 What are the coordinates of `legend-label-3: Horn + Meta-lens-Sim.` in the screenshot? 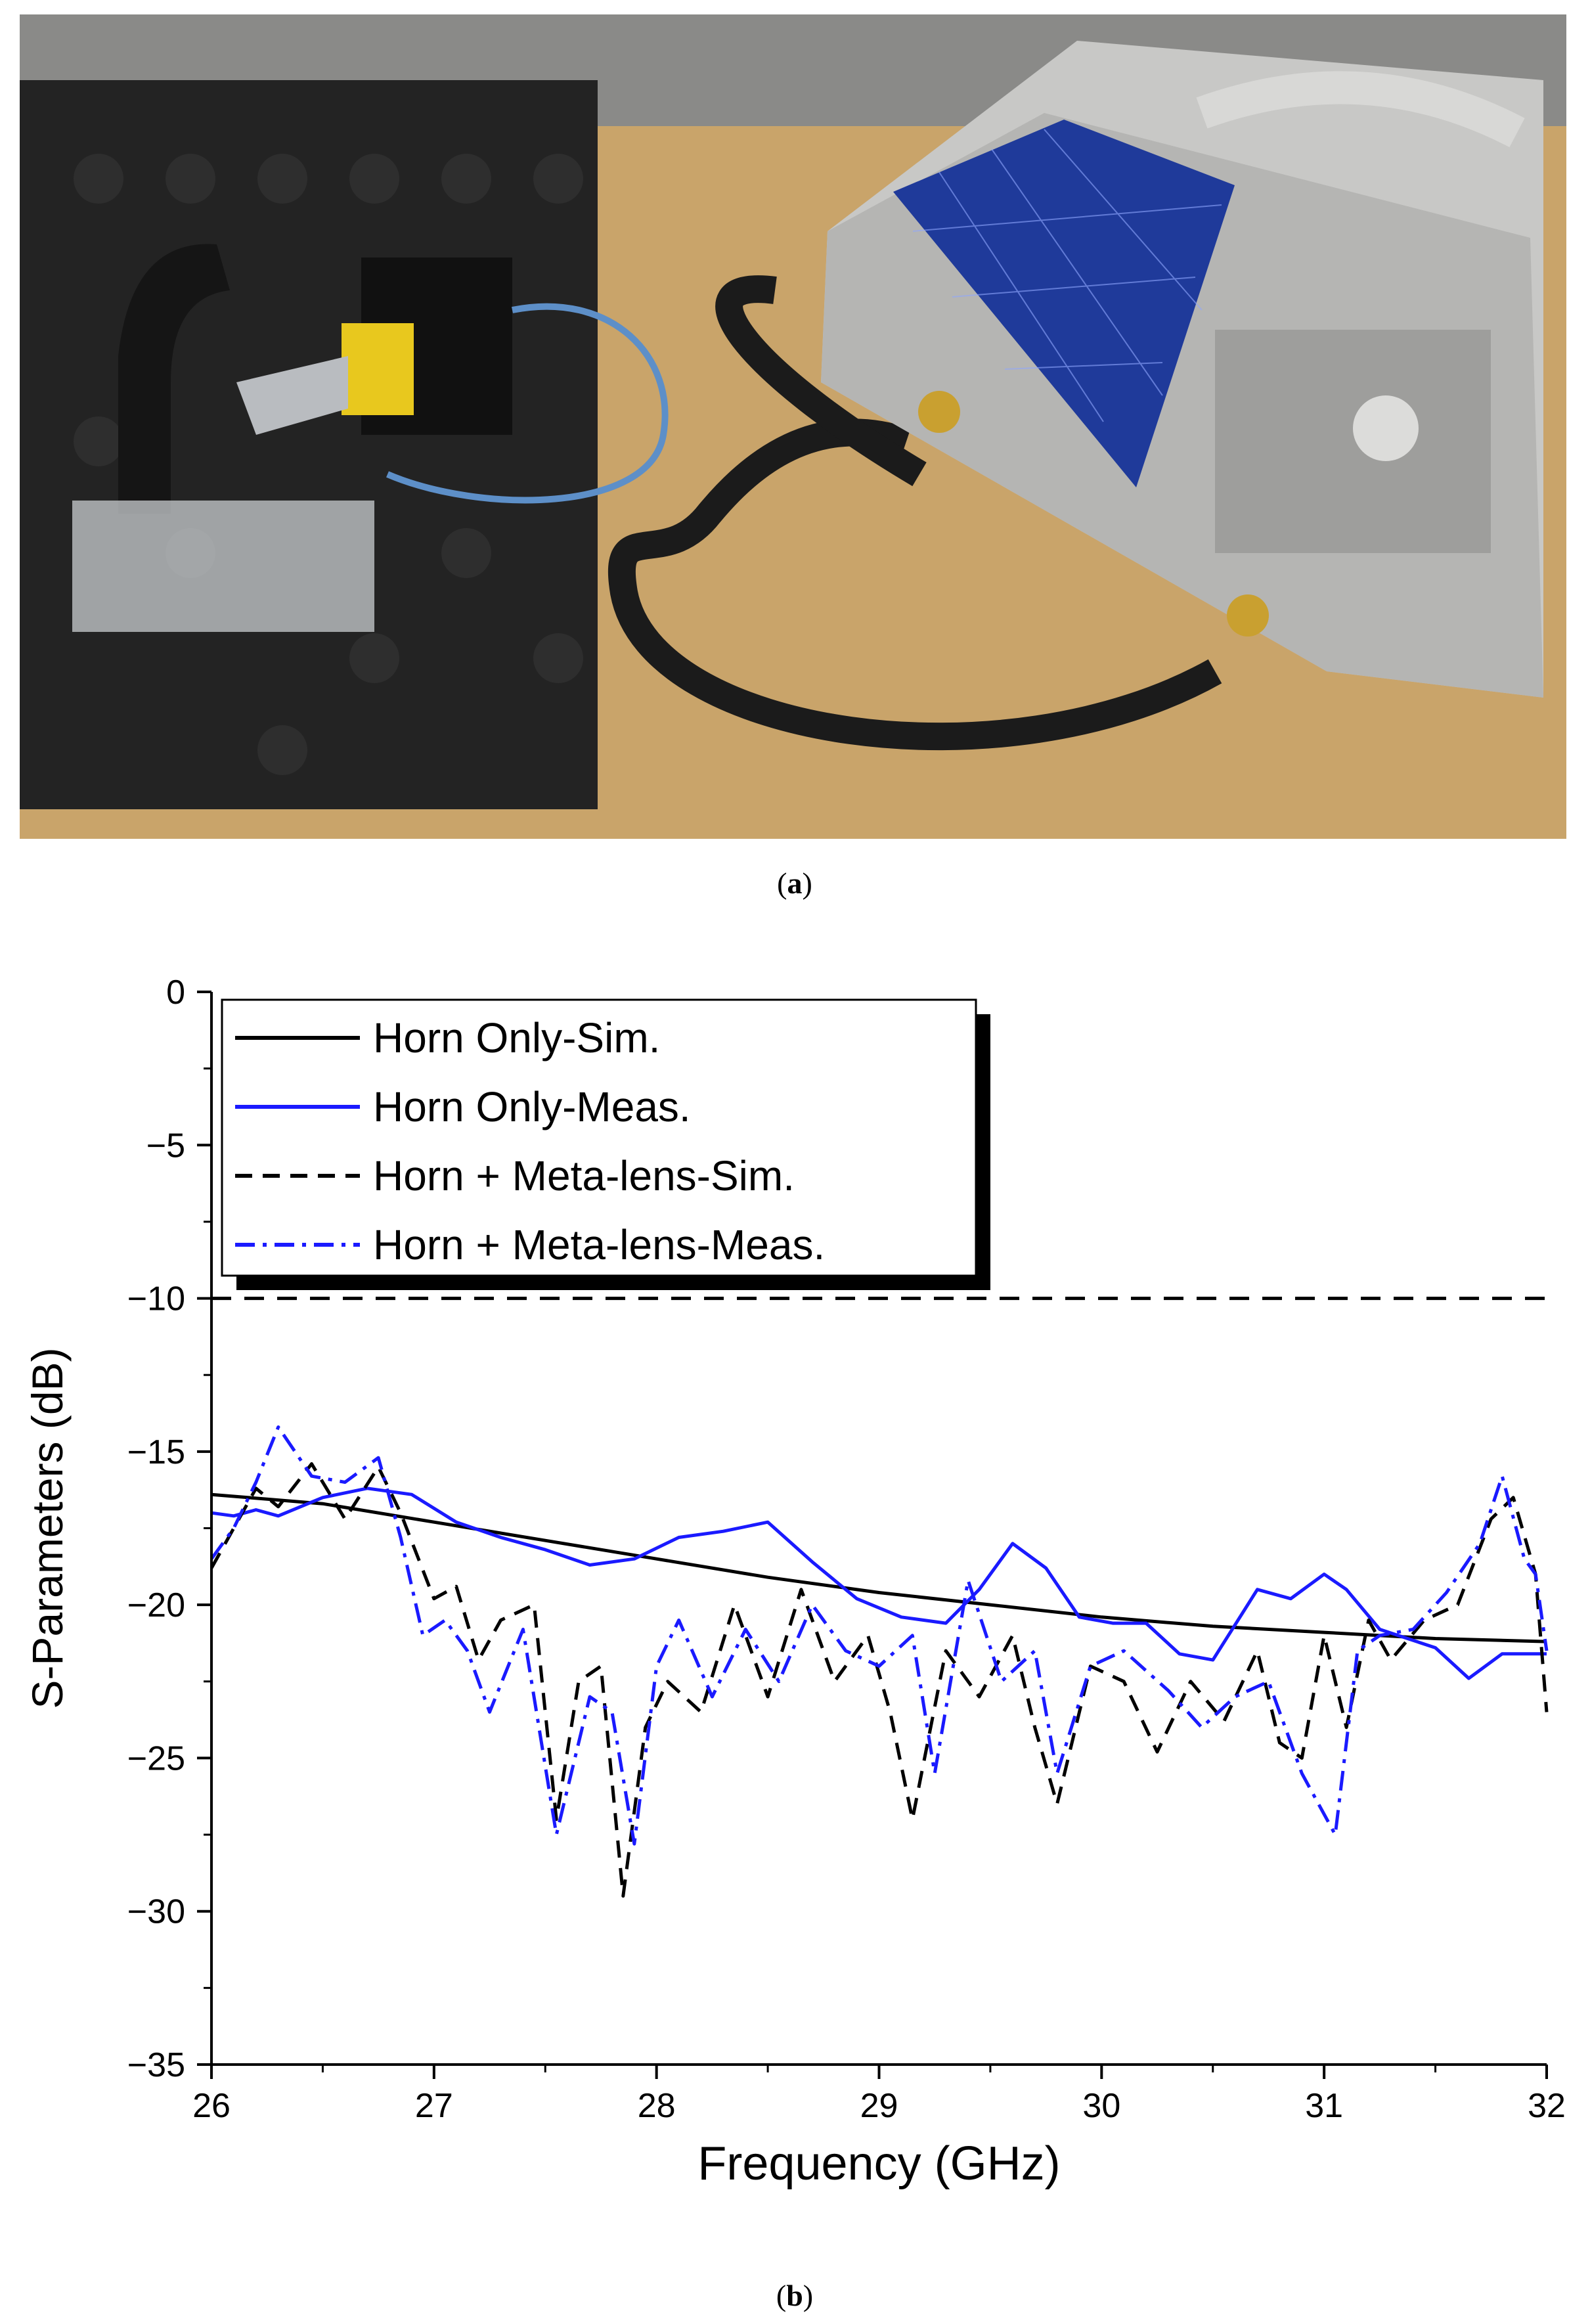 It's located at (584, 1175).